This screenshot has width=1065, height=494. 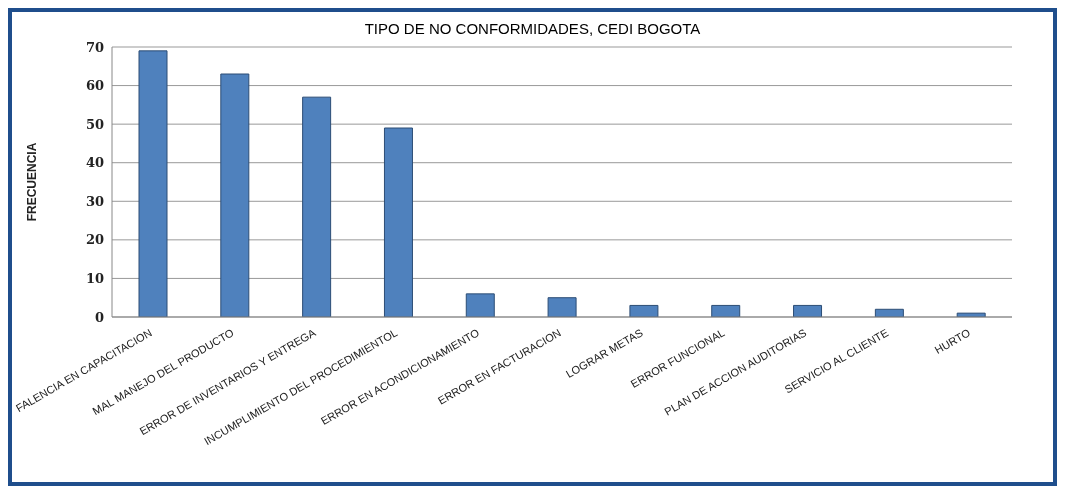 What do you see at coordinates (94, 124) in the screenshot?
I see `y-tick-label: 50` at bounding box center [94, 124].